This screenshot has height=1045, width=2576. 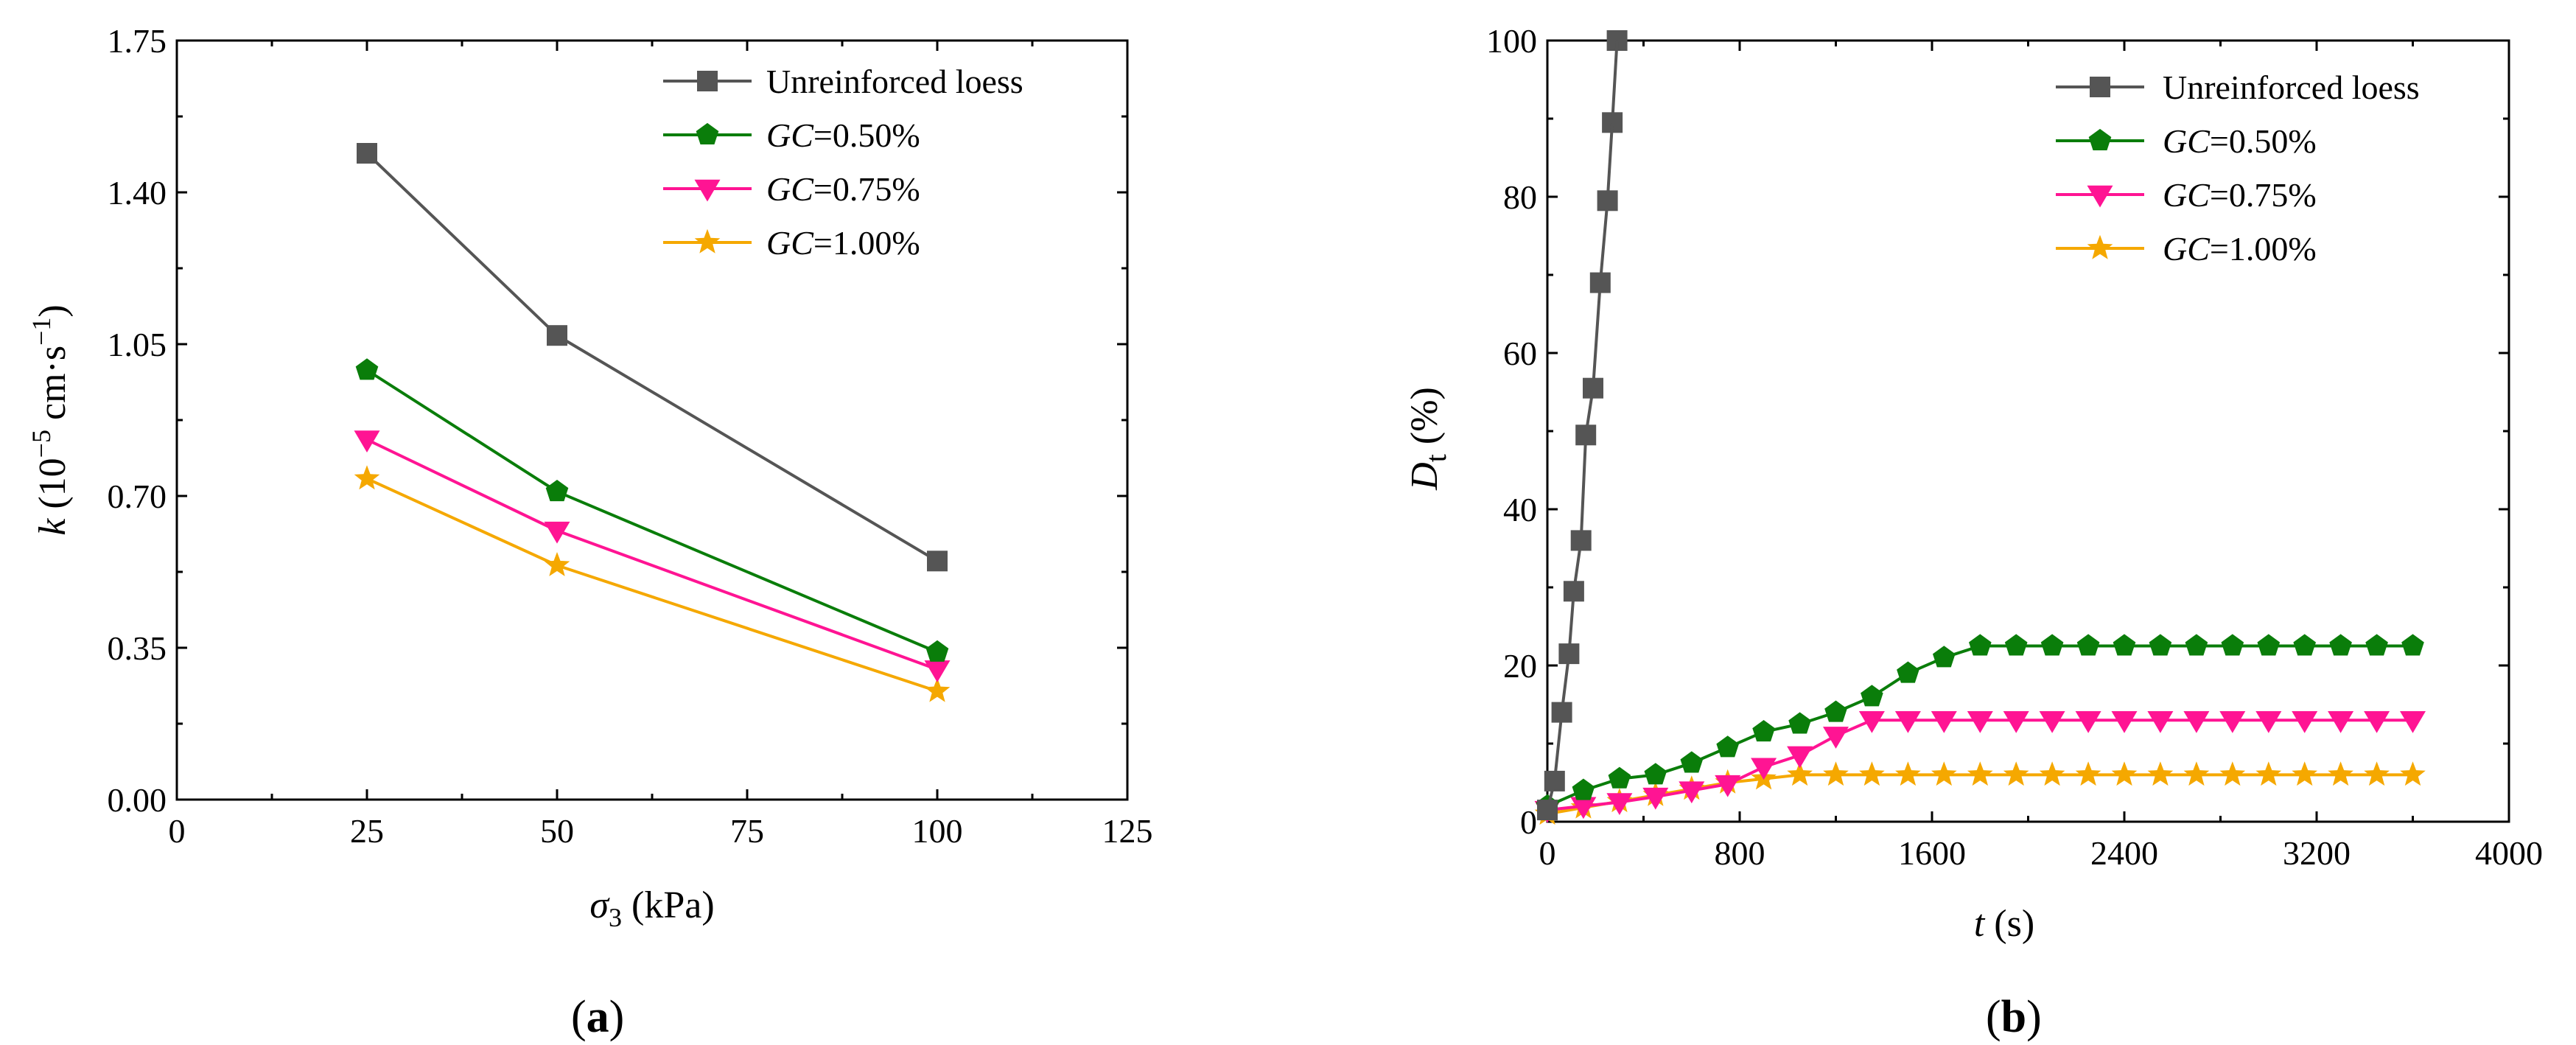 What do you see at coordinates (2009, 924) in the screenshot?
I see `panel-b-x-axis-unit: (s)` at bounding box center [2009, 924].